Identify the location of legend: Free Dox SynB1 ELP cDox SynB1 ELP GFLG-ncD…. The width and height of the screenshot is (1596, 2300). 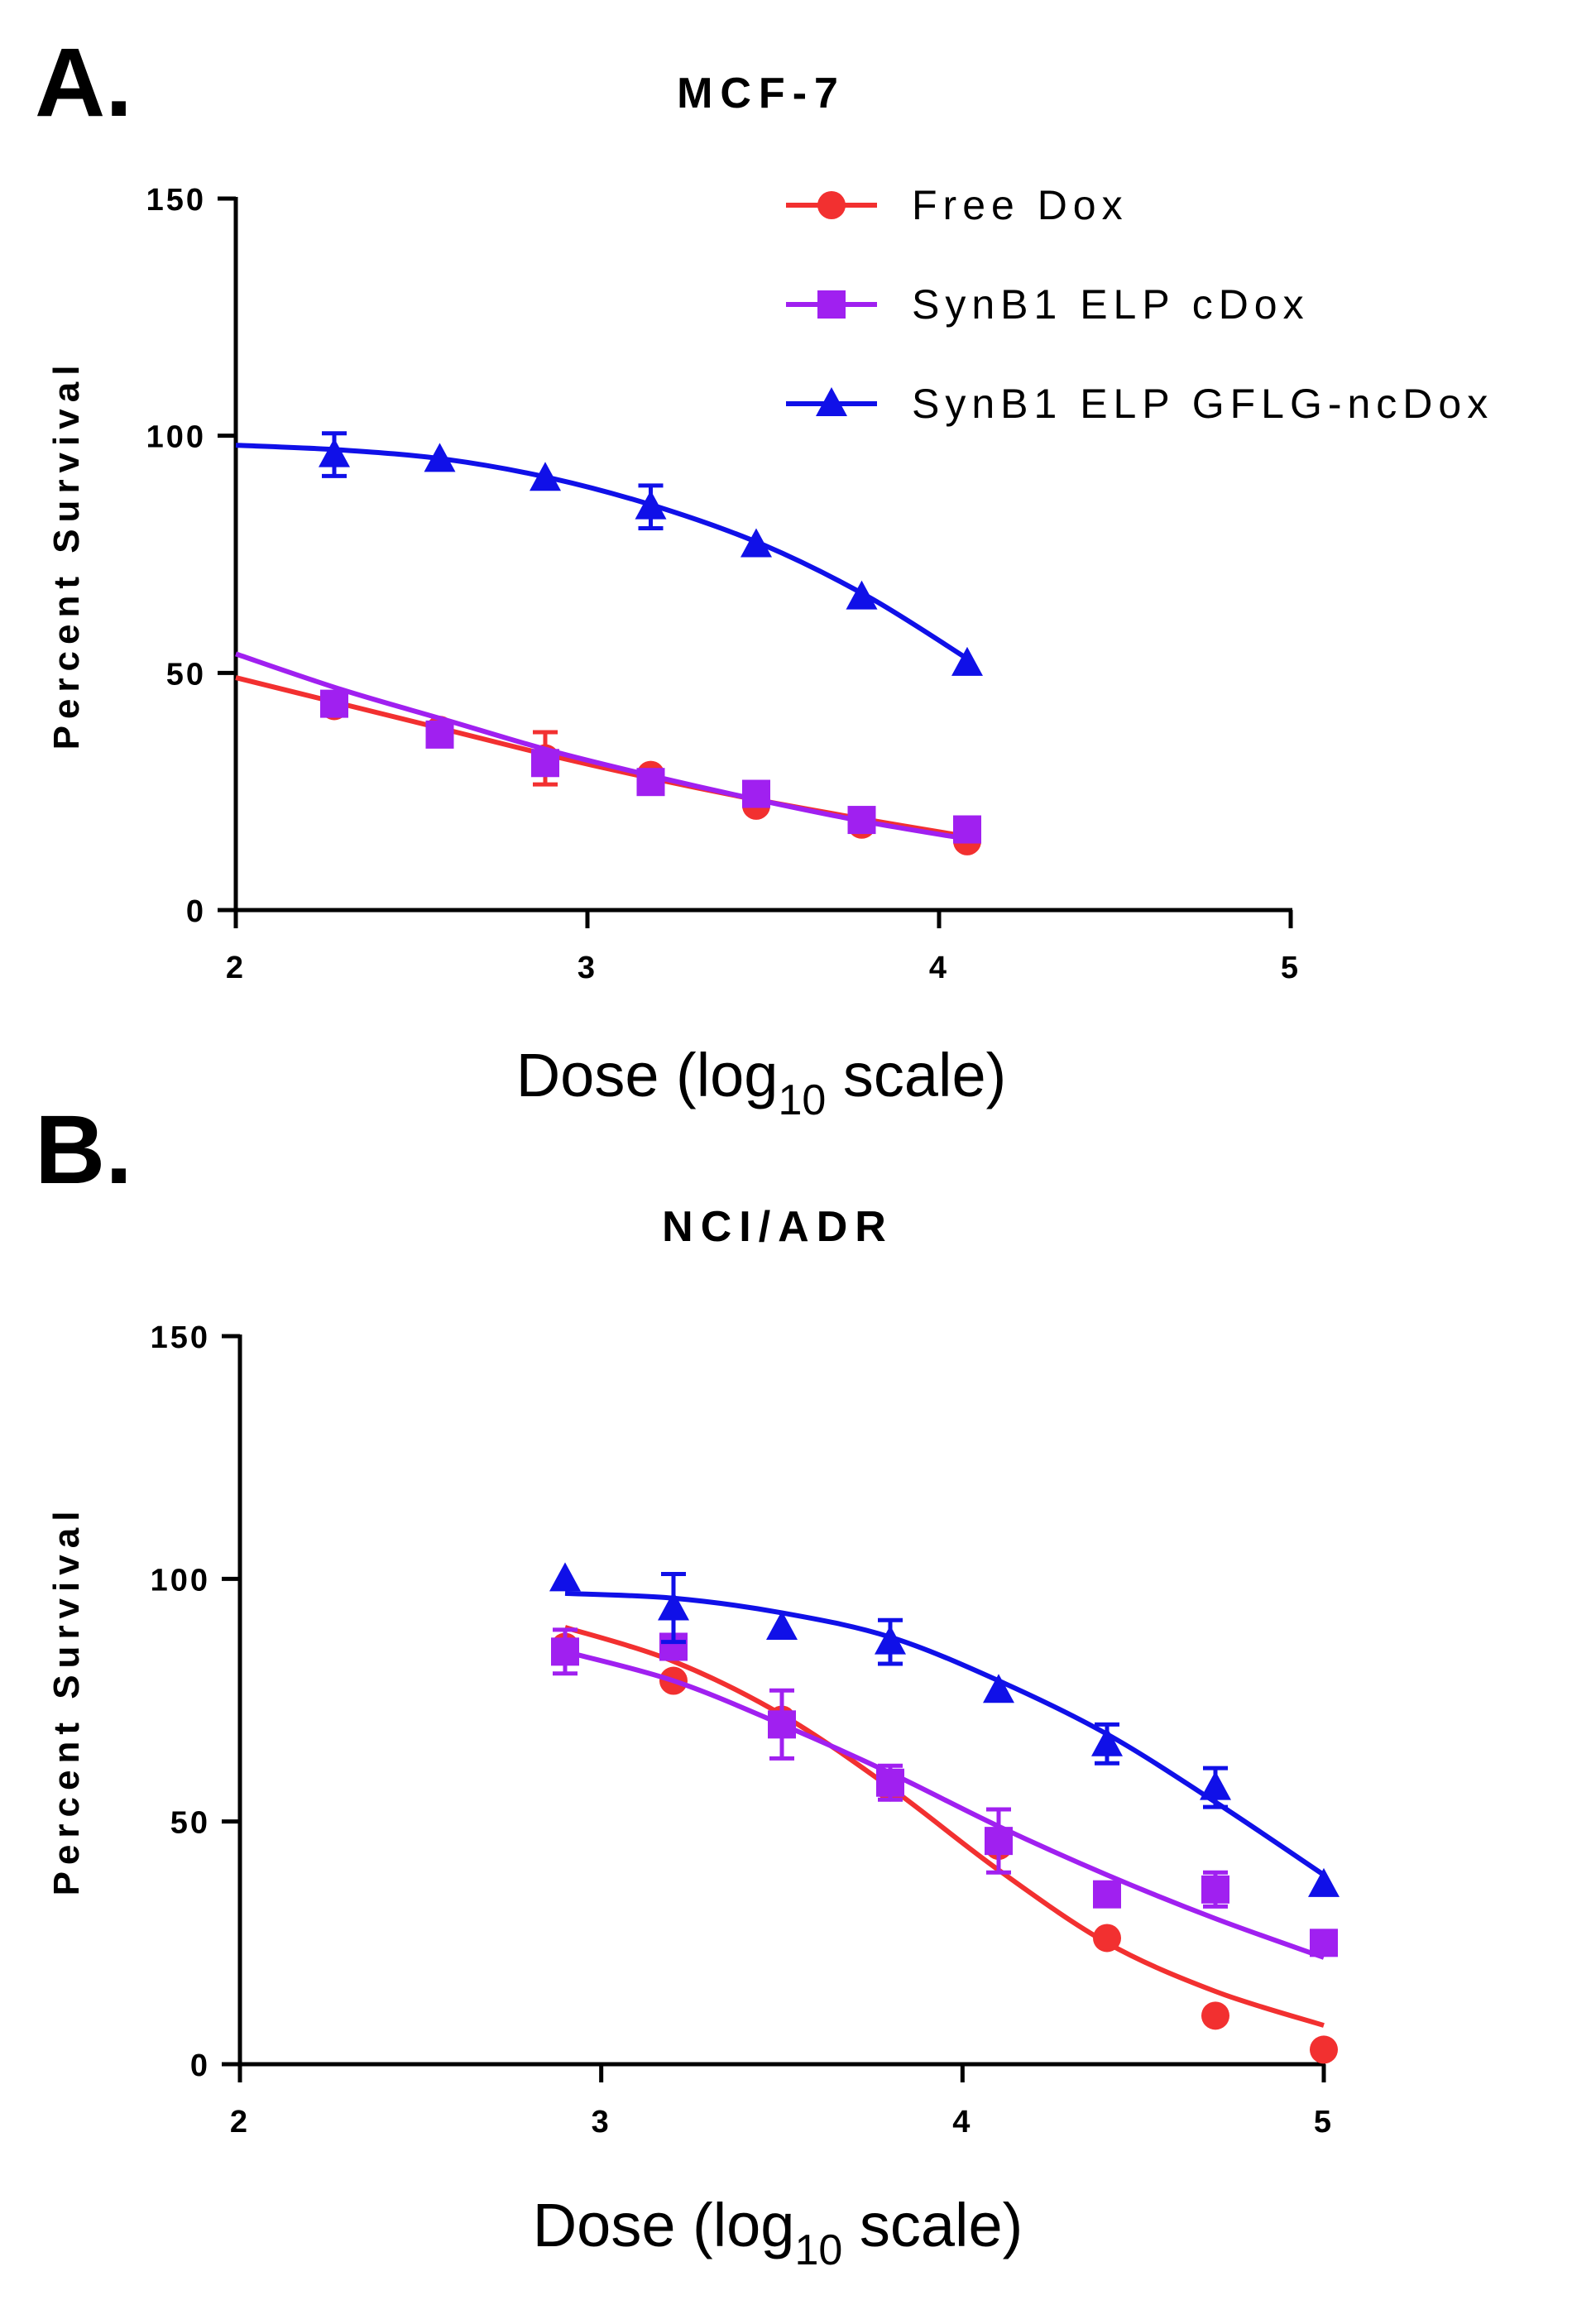
(1139, 304).